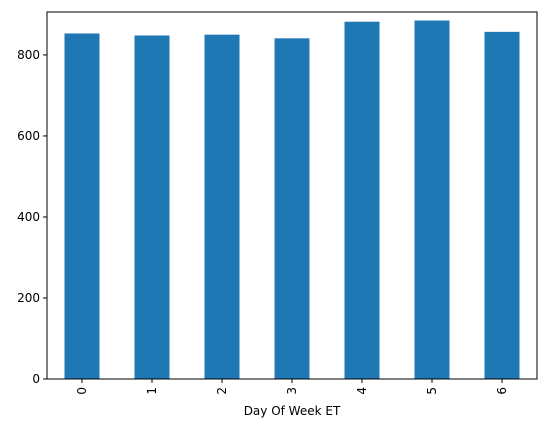 This screenshot has width=552, height=431. What do you see at coordinates (432, 391) in the screenshot?
I see `x-tick-label: 5` at bounding box center [432, 391].